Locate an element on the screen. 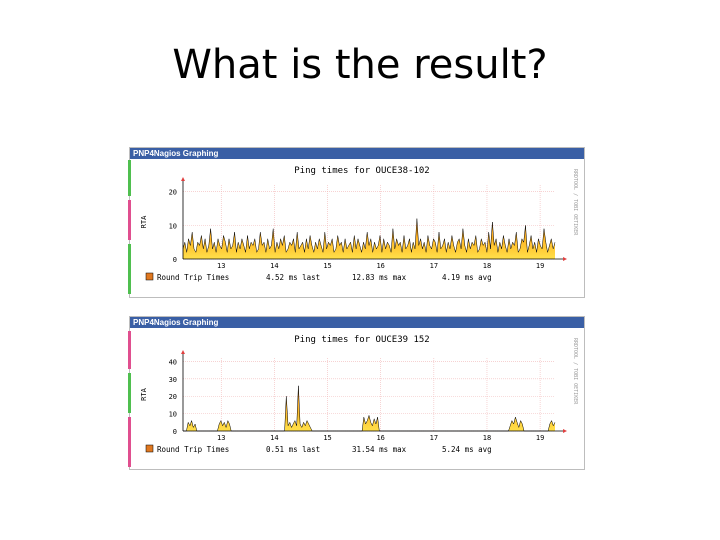 The width and height of the screenshot is (720, 540). chart-title: Ping times for OUCE38-102 is located at coordinates (361, 171).